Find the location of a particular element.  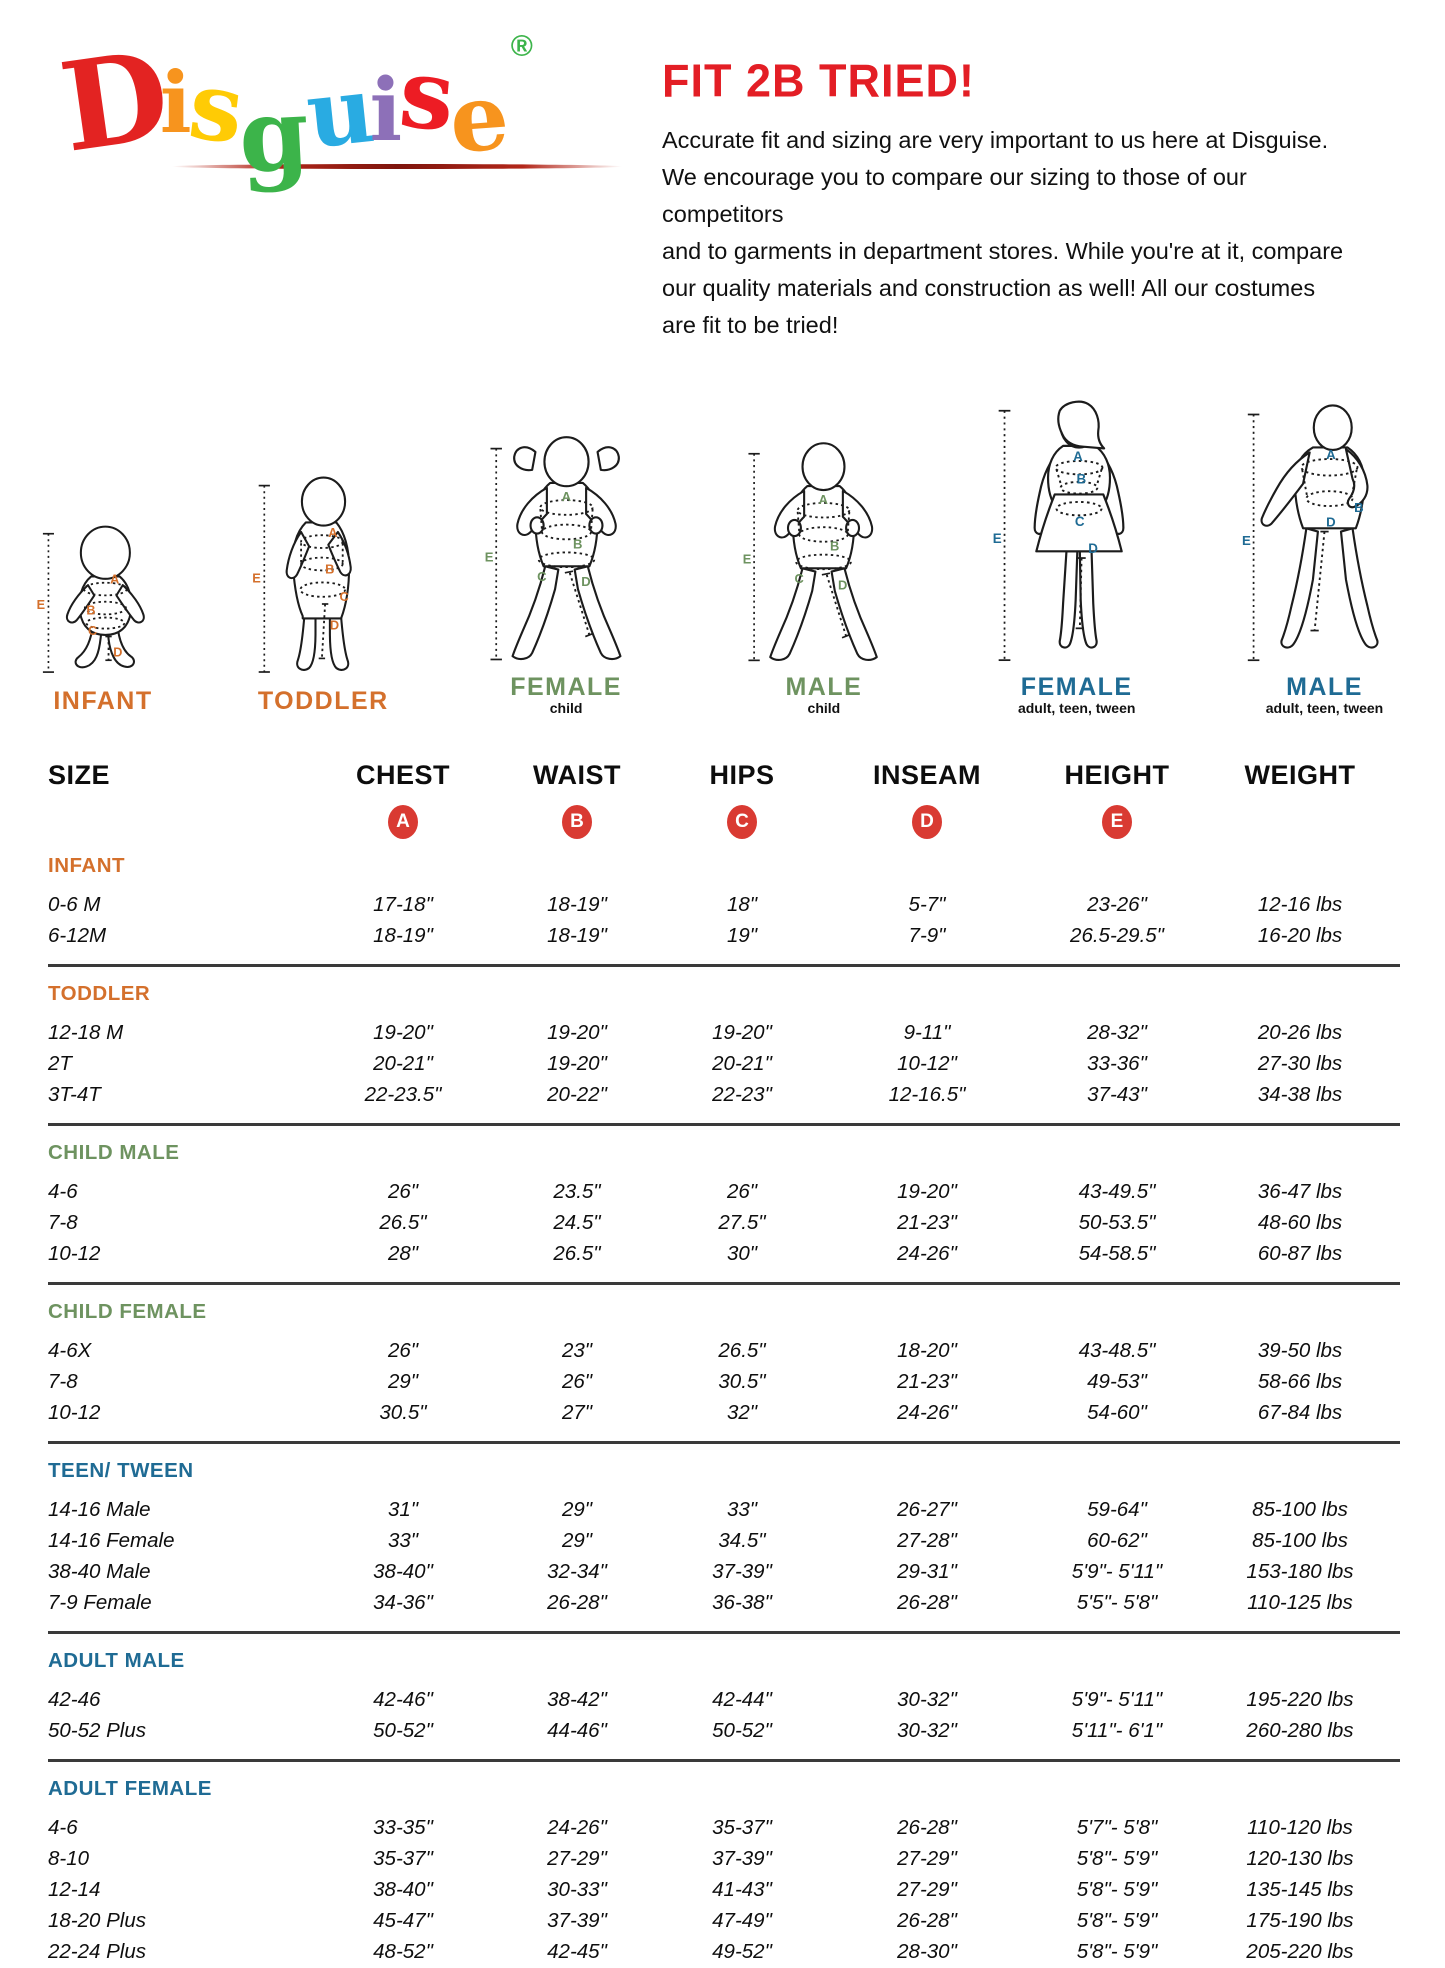

value-cell: 20-21" is located at coordinates (742, 1063).